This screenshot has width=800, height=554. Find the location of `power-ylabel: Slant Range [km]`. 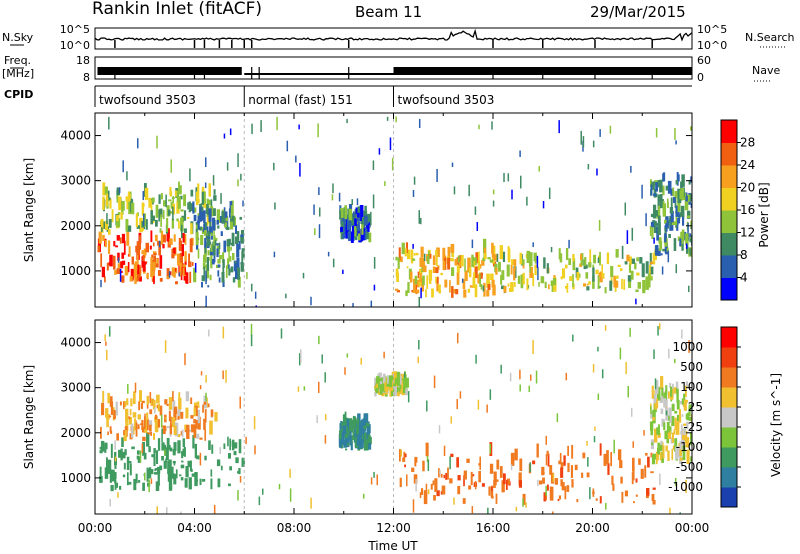

power-ylabel: Slant Range [km] is located at coordinates (29, 210).